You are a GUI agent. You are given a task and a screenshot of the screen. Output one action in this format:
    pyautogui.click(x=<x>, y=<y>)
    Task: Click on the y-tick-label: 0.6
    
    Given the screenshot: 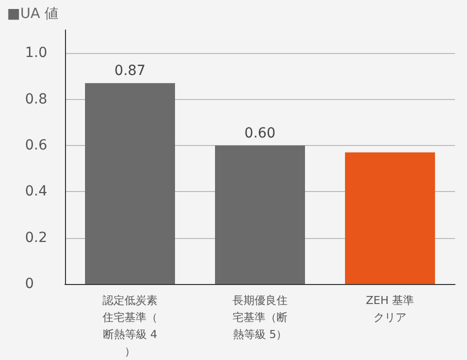 What is the action you would take?
    pyautogui.click(x=36, y=145)
    